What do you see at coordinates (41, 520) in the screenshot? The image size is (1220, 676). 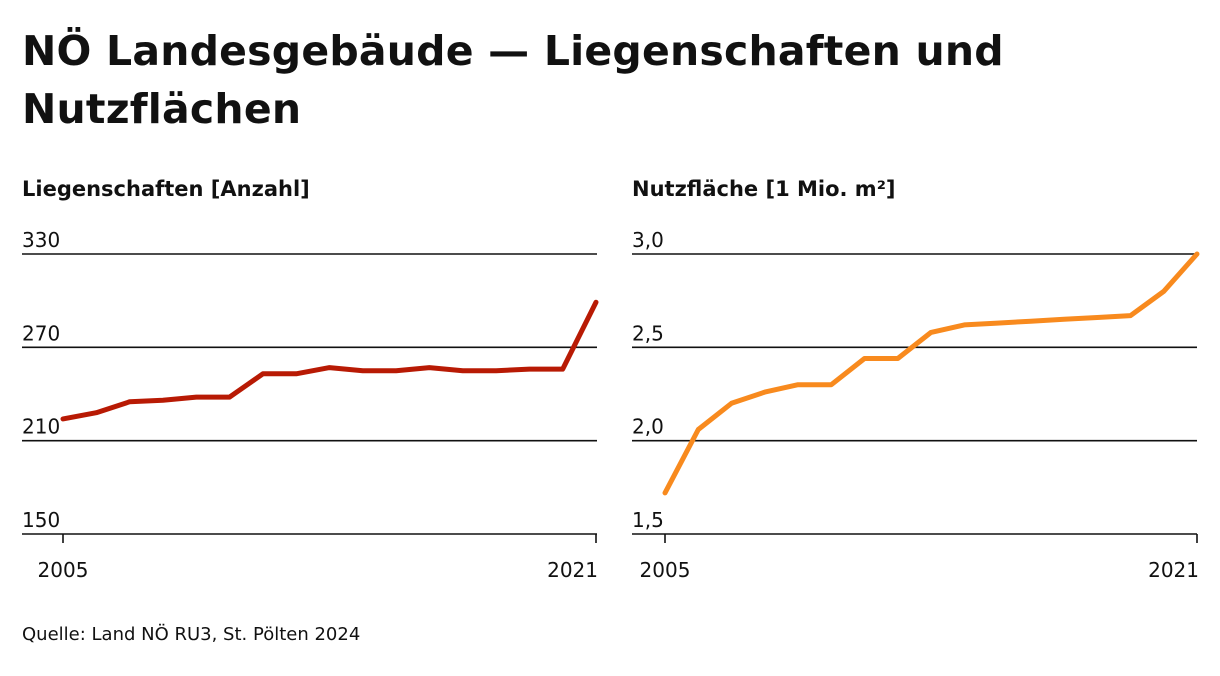 I see `y-tick-label: 150` at bounding box center [41, 520].